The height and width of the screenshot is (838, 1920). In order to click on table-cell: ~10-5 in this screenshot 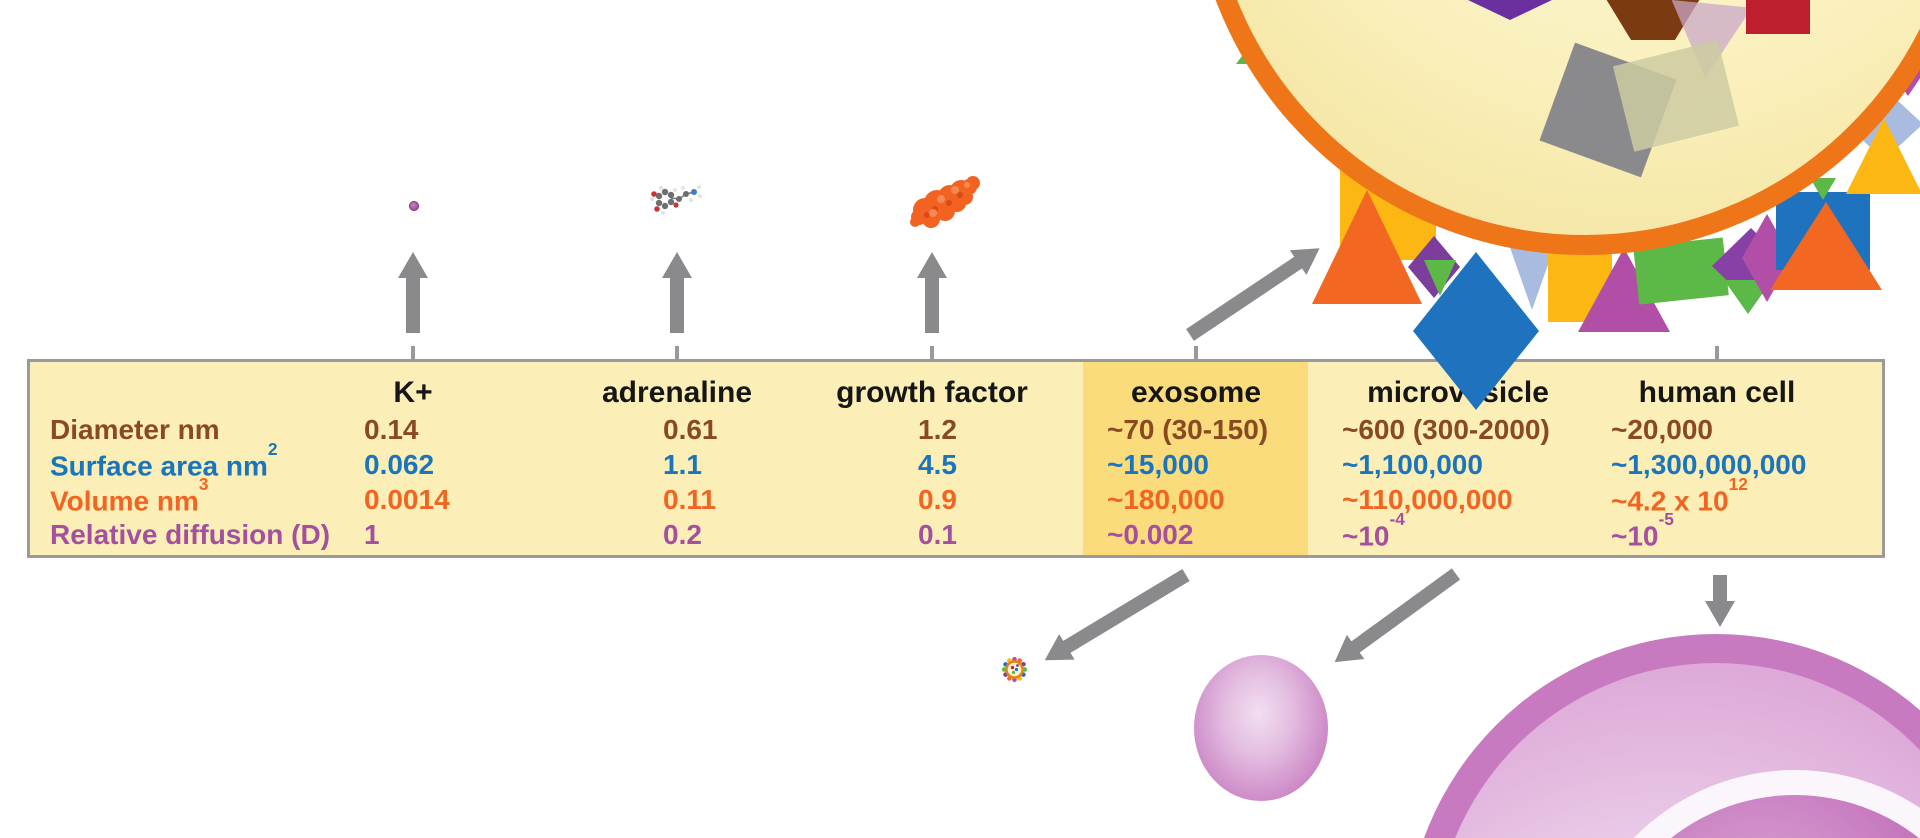, I will do `click(1642, 530)`.